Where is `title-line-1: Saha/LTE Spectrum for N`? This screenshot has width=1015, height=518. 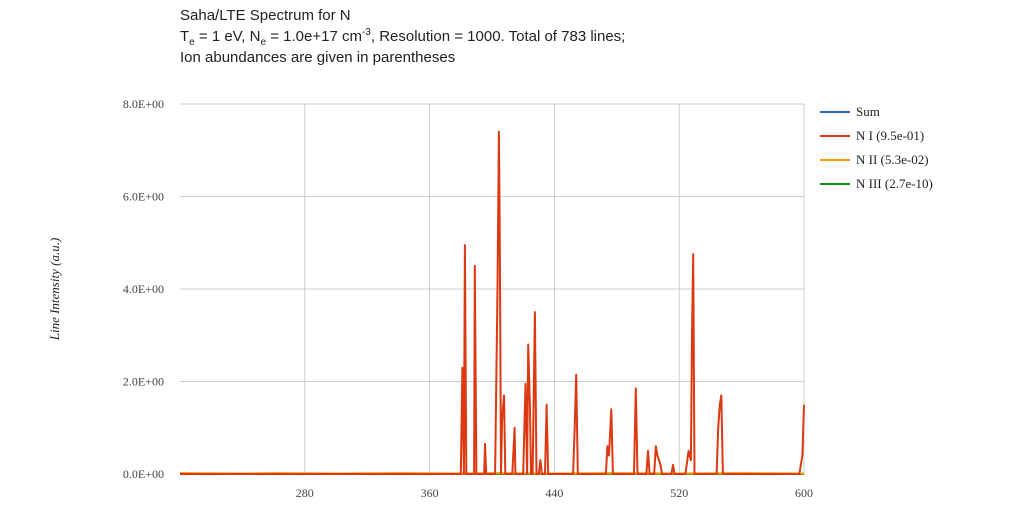
title-line-1: Saha/LTE Spectrum for N is located at coordinates (265, 15).